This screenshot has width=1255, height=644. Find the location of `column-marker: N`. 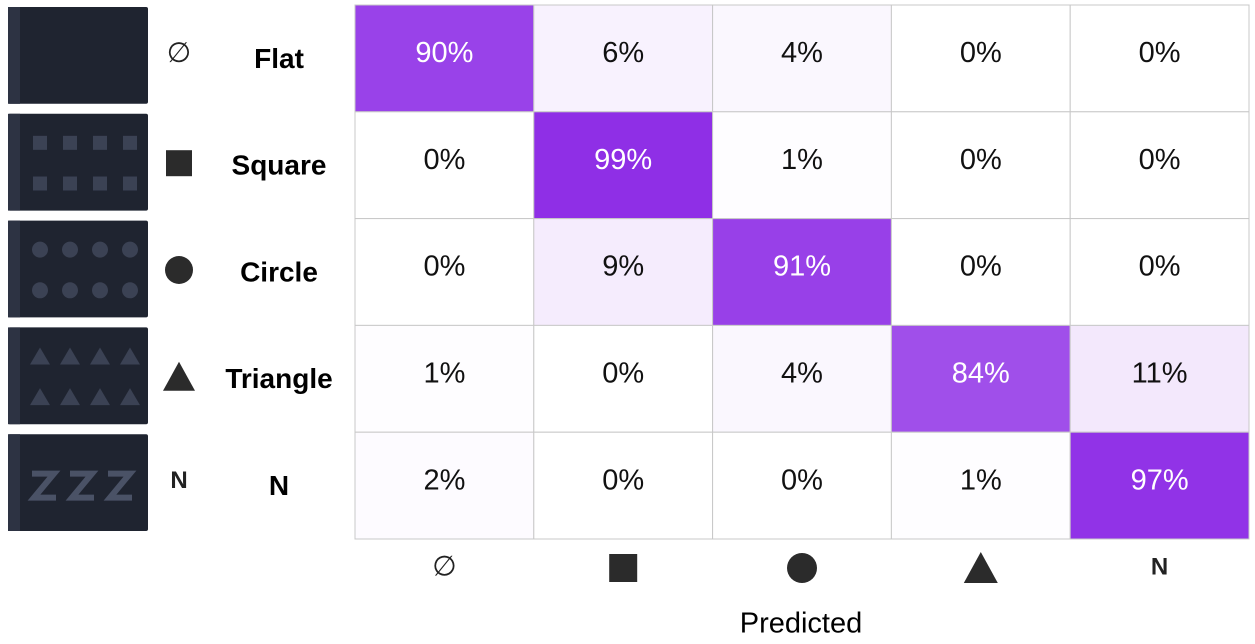

column-marker: N is located at coordinates (1159, 566).